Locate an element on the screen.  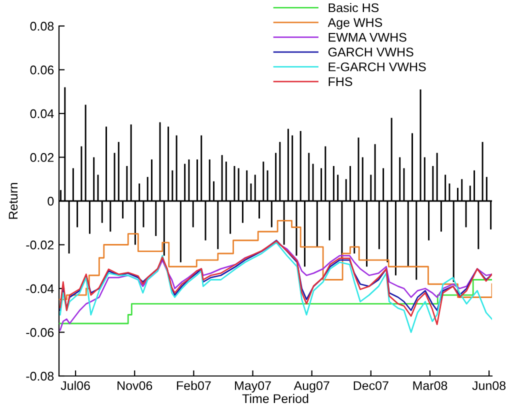
y-axis-title: Return is located at coordinates (13, 201).